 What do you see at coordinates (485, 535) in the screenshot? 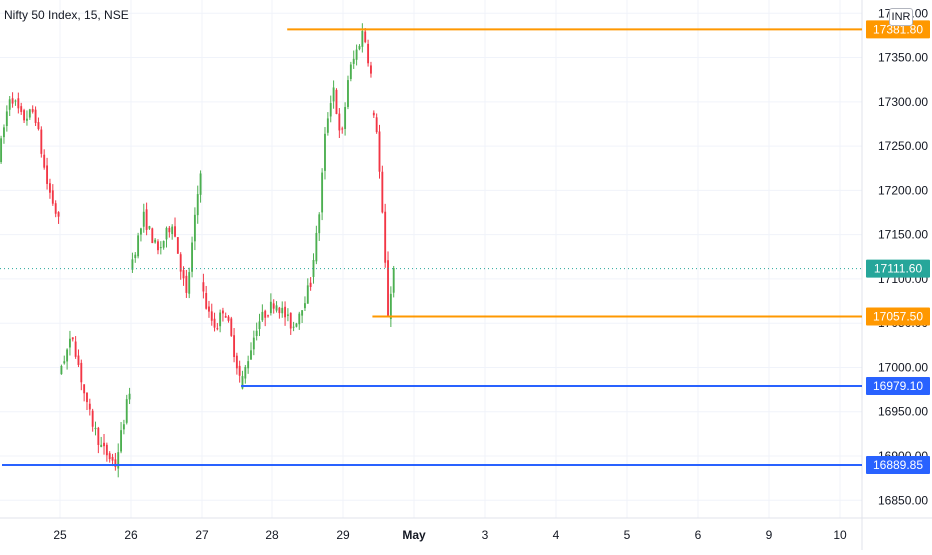
I see `x-tick-label: 3` at bounding box center [485, 535].